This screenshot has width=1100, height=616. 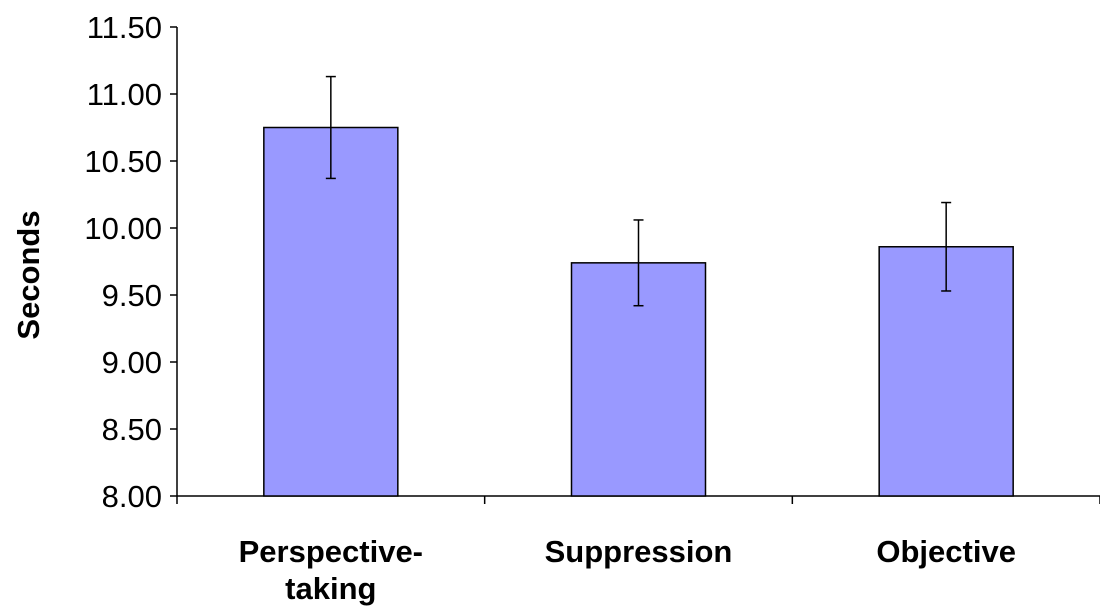 What do you see at coordinates (124, 27) in the screenshot?
I see `y-tick-label: 11.50` at bounding box center [124, 27].